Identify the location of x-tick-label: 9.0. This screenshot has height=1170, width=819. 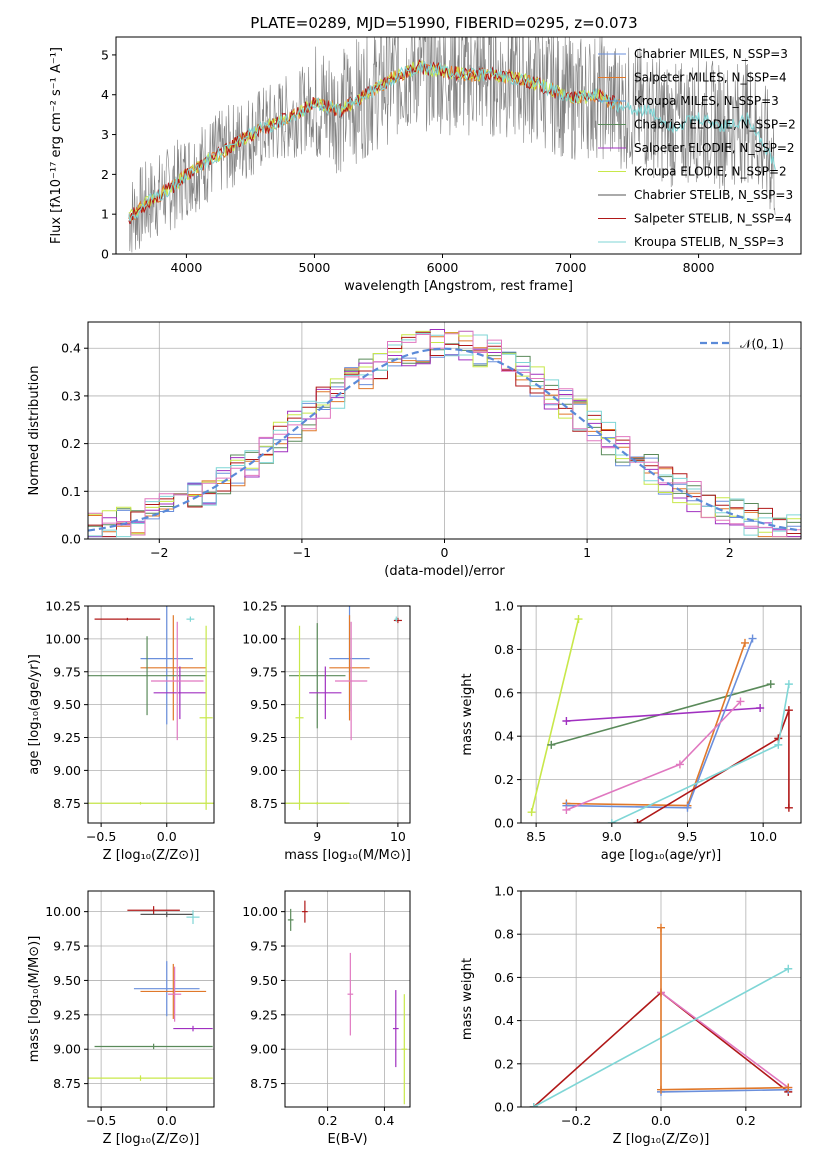
(612, 836).